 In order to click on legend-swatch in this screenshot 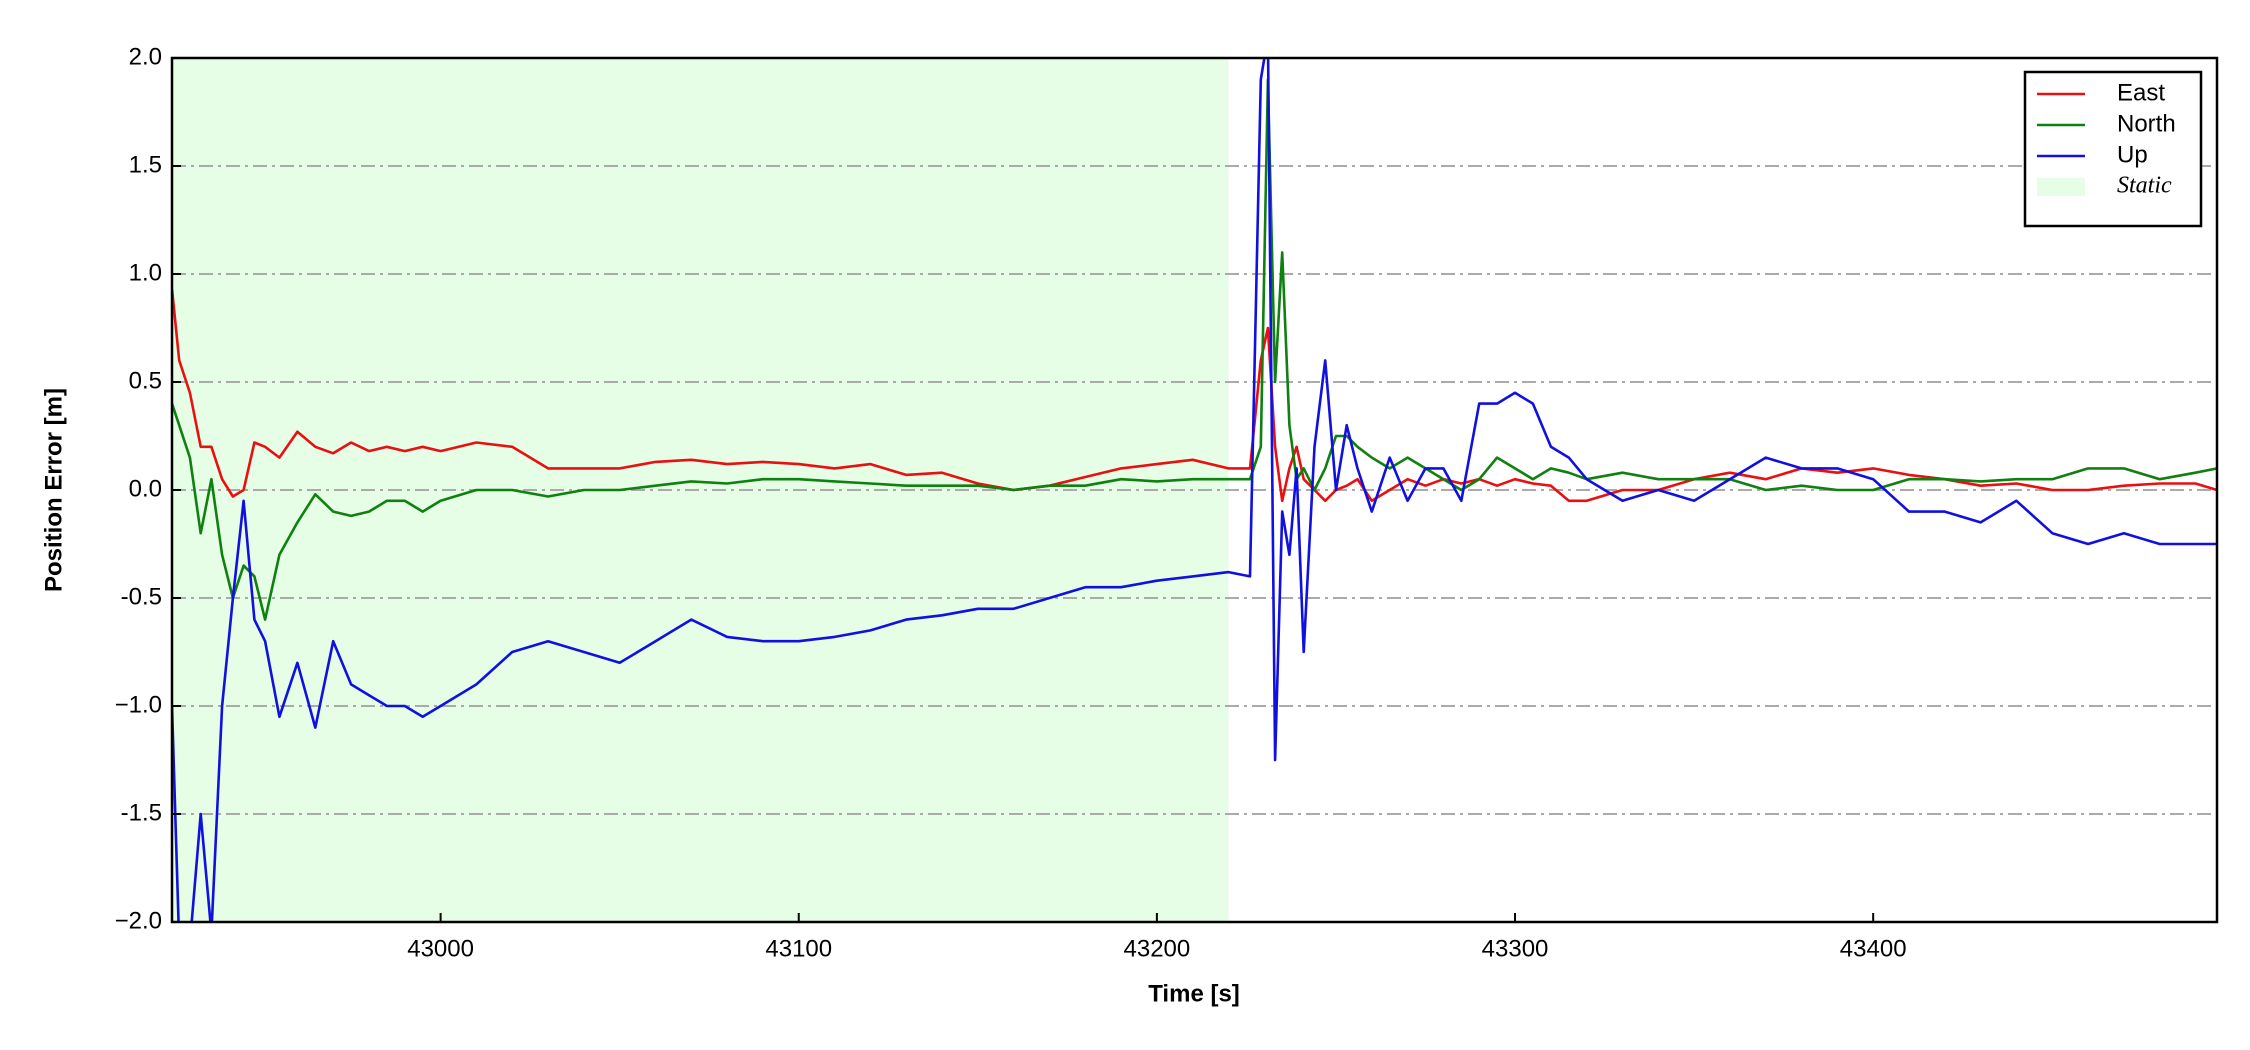, I will do `click(2061, 187)`.